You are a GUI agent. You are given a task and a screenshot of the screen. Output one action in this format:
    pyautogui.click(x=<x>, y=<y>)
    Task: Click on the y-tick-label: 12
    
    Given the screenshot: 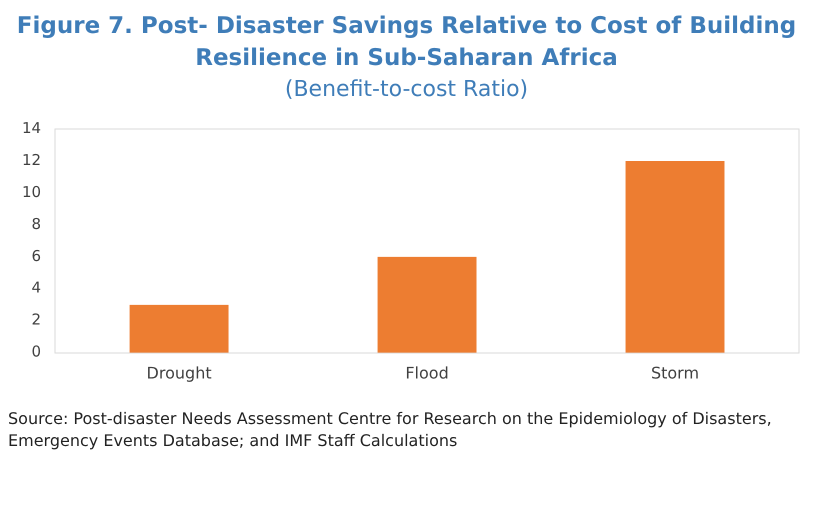 What is the action you would take?
    pyautogui.click(x=32, y=159)
    